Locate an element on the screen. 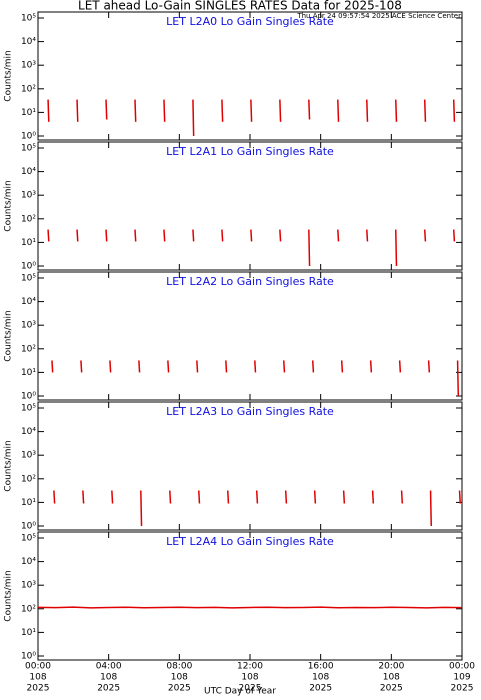 The width and height of the screenshot is (481, 700). x-tick-day: 109 is located at coordinates (461, 678).